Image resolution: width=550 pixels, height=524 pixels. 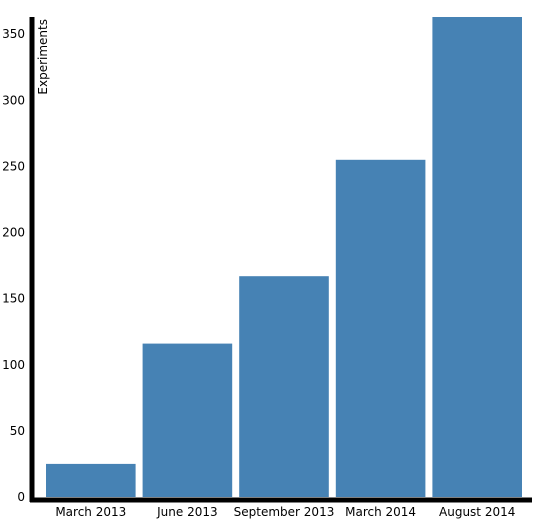 I want to click on y-axis-title: Experiments, so click(x=43, y=57).